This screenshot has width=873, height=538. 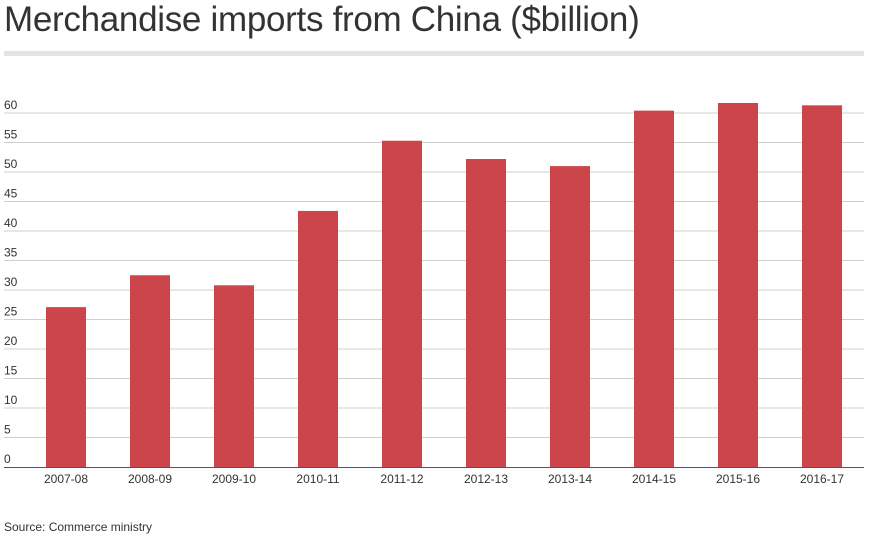 I want to click on y-tick-label: 60, so click(x=11, y=105).